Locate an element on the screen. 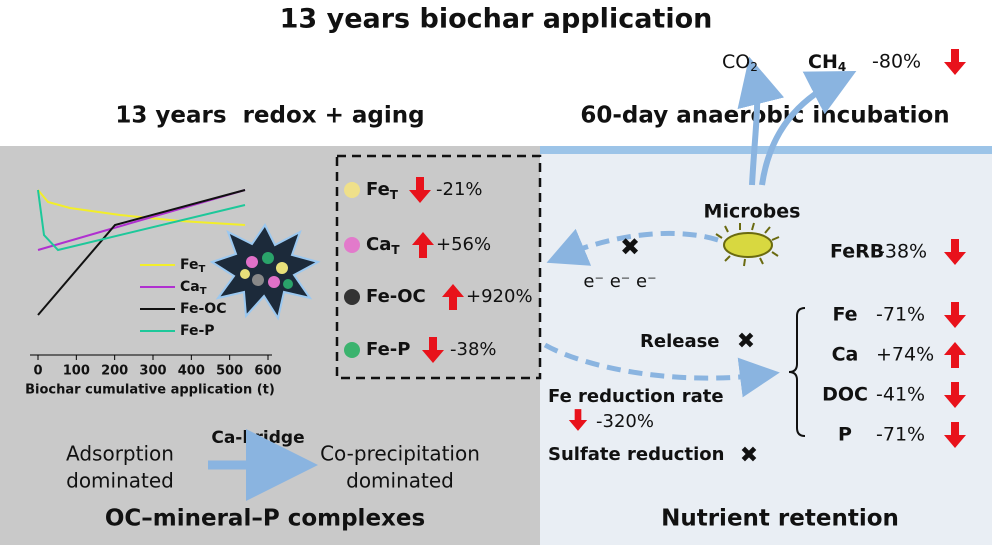  nutrient: Ca is located at coordinates (845, 355).